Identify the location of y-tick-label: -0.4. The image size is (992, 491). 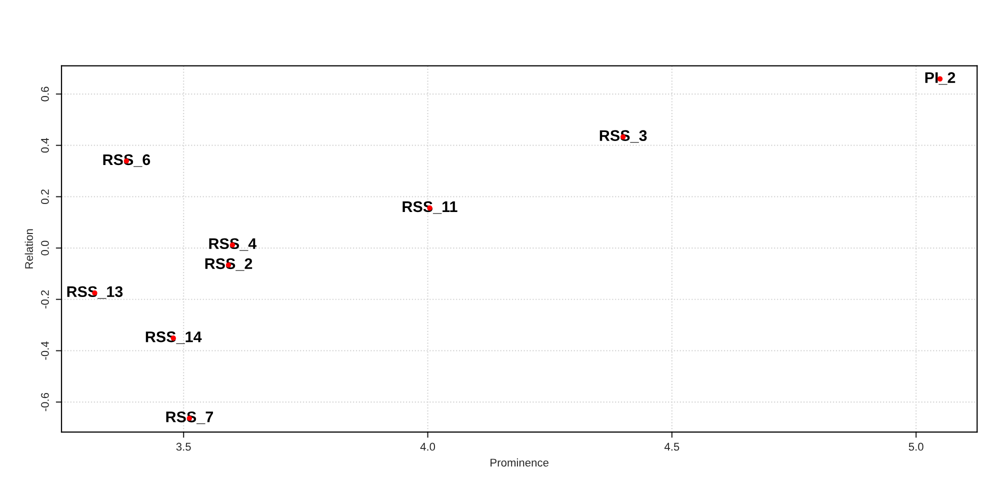
(45, 350).